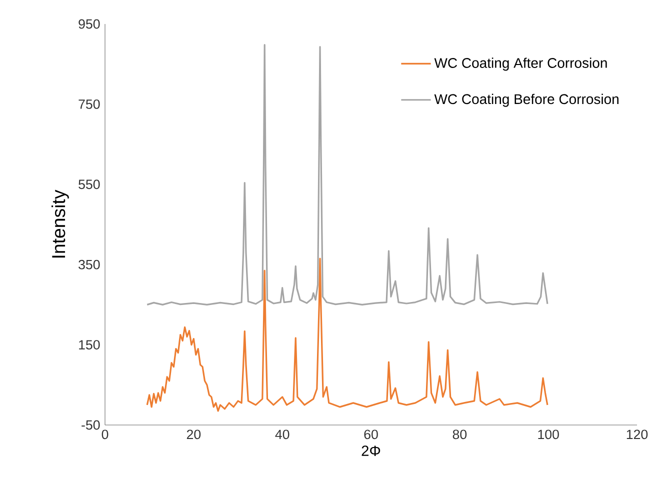 The width and height of the screenshot is (657, 478). What do you see at coordinates (548, 435) in the screenshot?
I see `x-tick-label: 100` at bounding box center [548, 435].